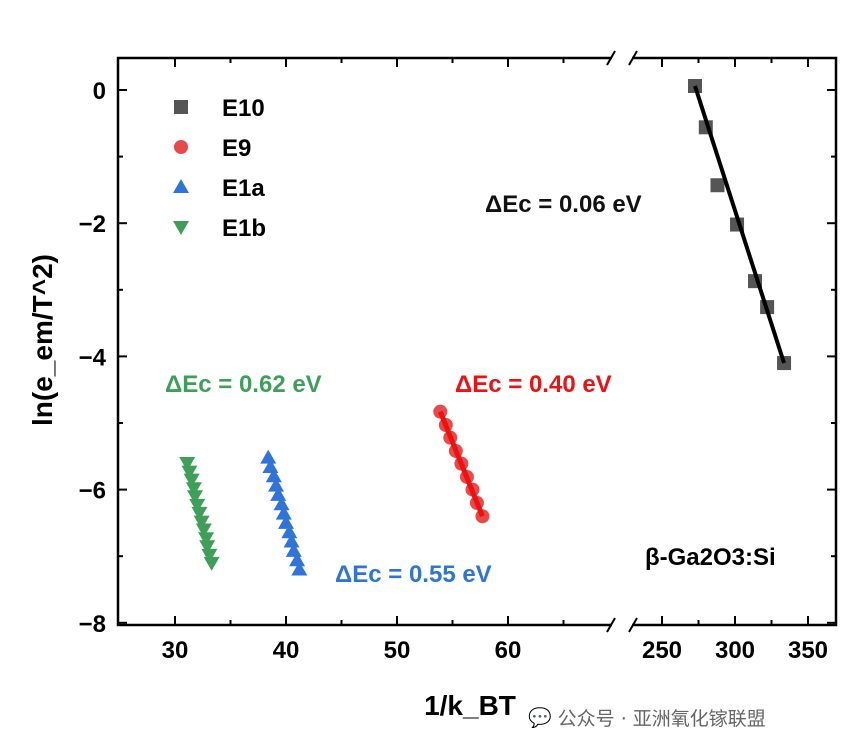  Describe the element at coordinates (244, 228) in the screenshot. I see `legend-label: E1b` at that location.